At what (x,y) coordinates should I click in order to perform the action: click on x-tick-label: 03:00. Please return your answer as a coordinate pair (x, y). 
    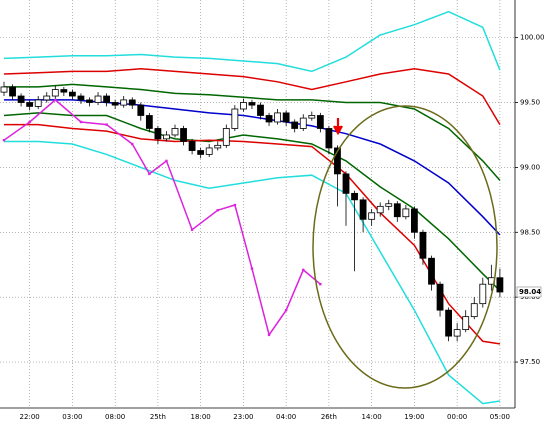
    Looking at the image, I should click on (72, 417).